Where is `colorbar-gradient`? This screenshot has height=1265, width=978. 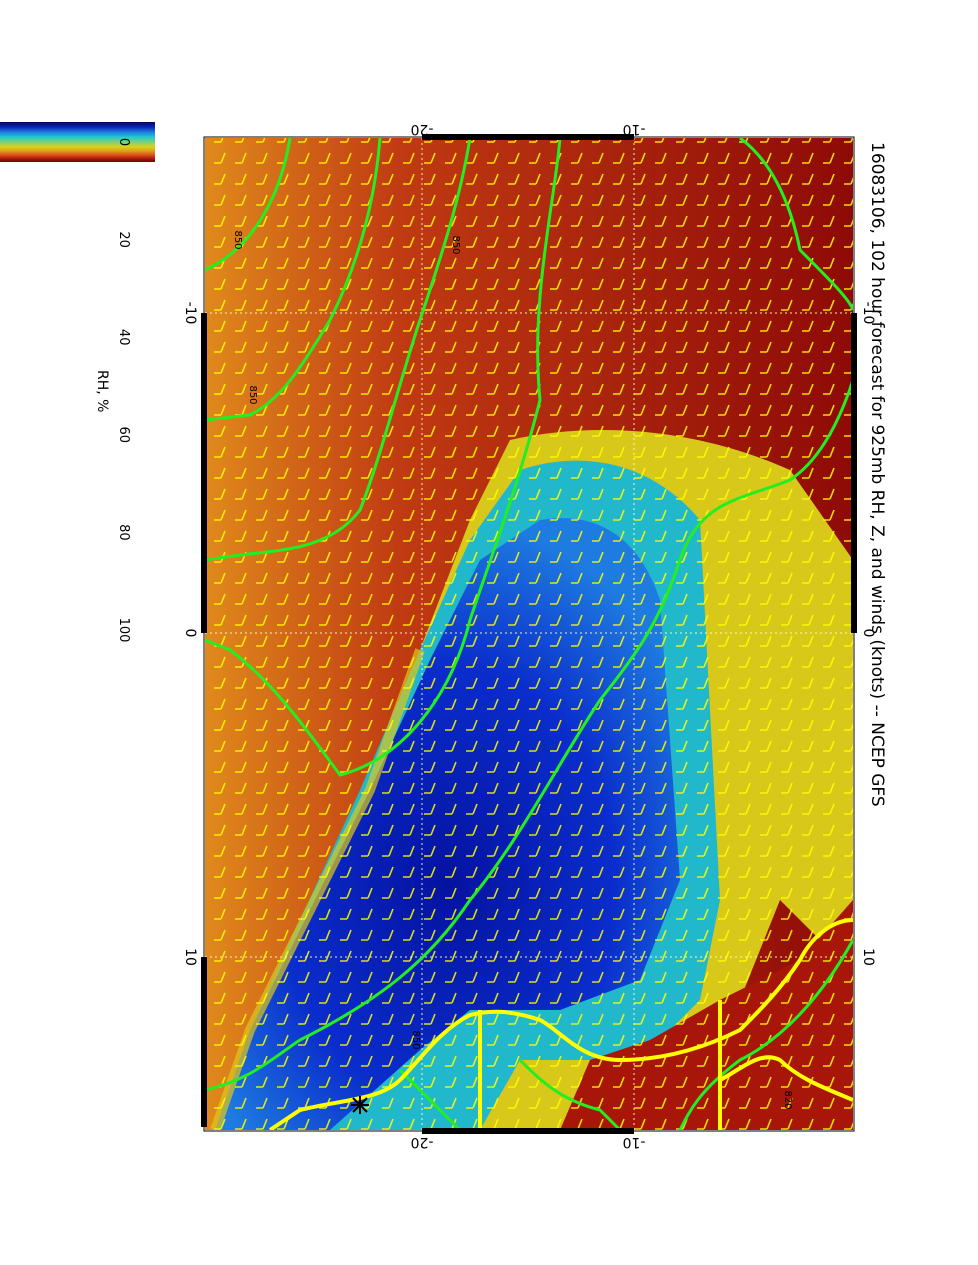 colorbar-gradient is located at coordinates (77, 142).